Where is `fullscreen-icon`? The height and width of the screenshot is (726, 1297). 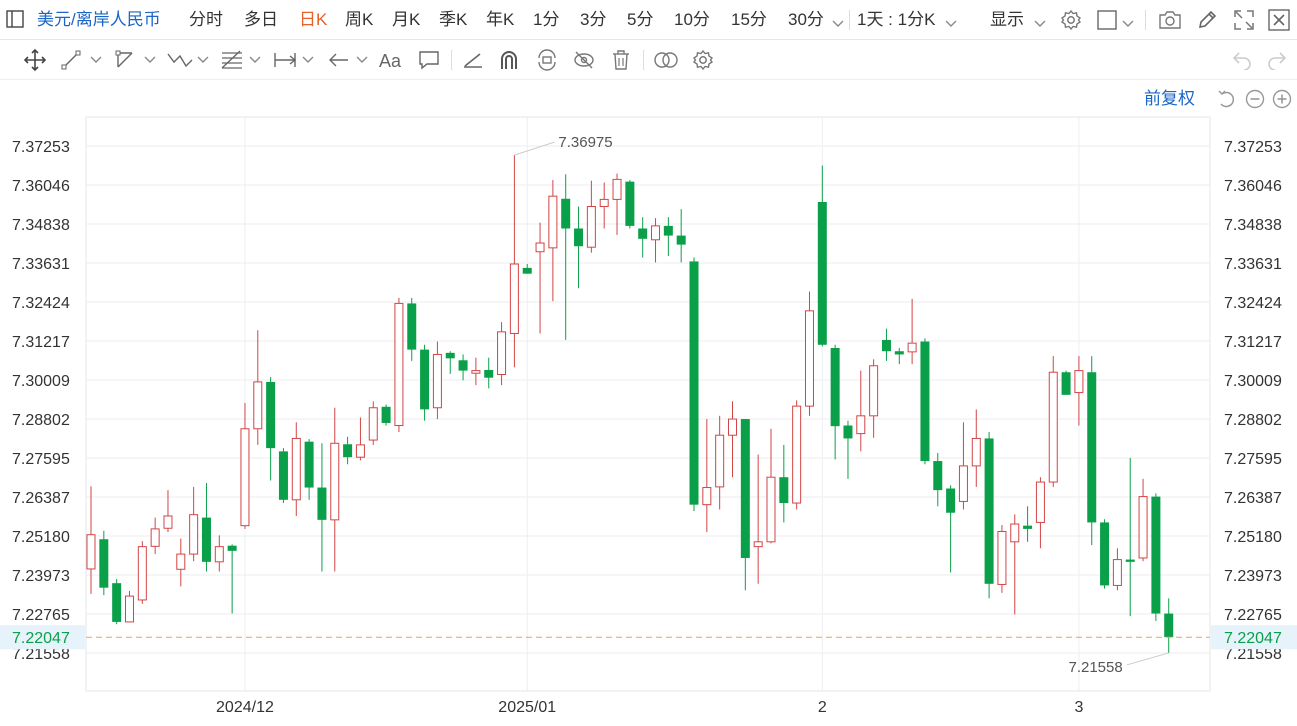
fullscreen-icon is located at coordinates (1244, 20).